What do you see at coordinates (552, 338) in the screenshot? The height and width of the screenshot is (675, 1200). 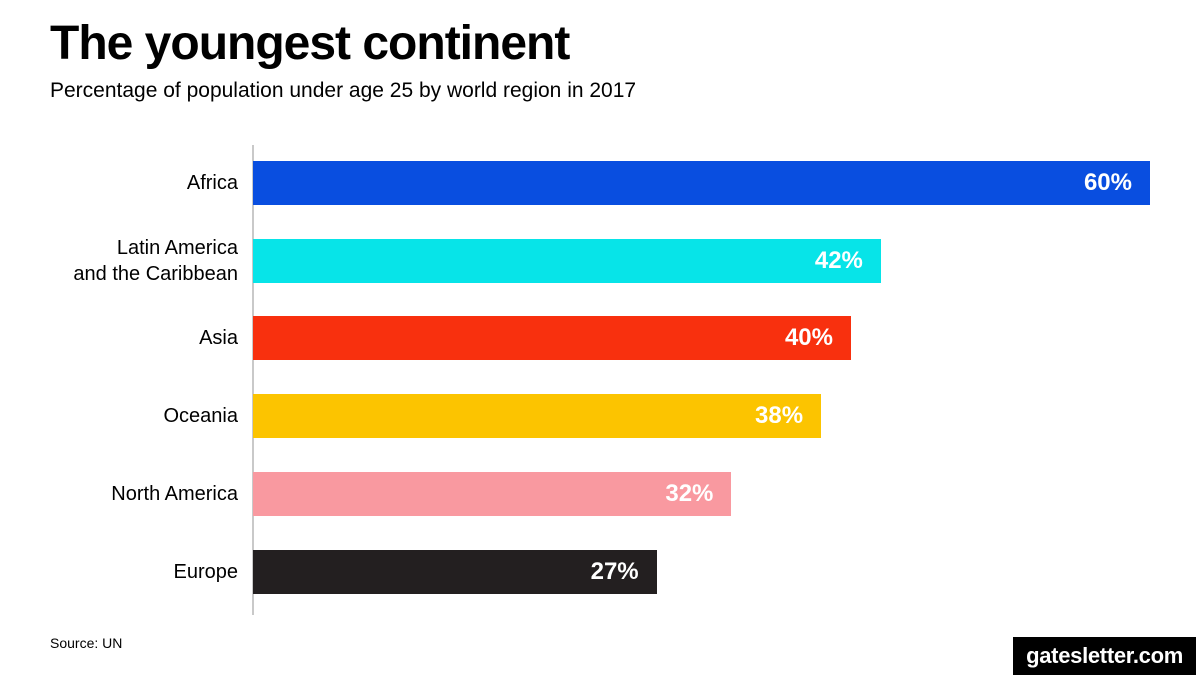 I see `bar-asia: 40%` at bounding box center [552, 338].